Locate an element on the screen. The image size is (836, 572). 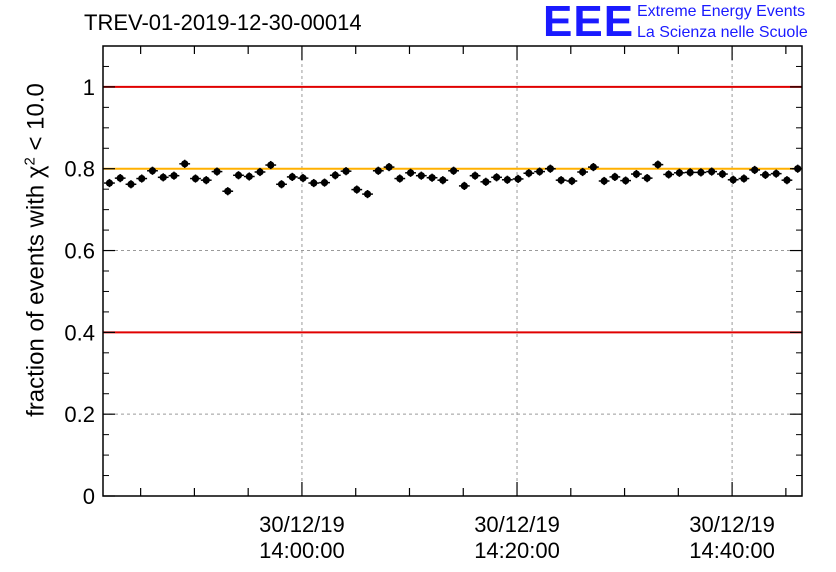
y-tick-label: 1 is located at coordinates (89, 87).